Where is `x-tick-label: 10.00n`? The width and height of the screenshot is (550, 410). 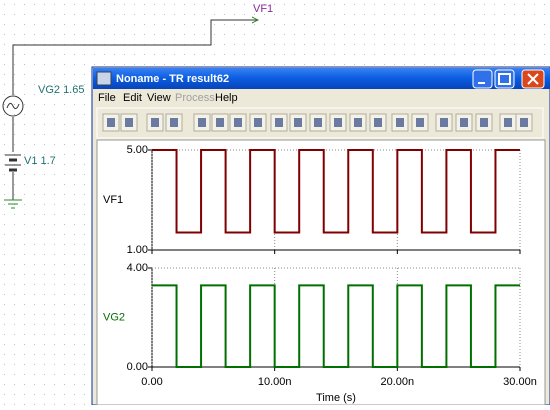 x-tick-label: 10.00n is located at coordinates (275, 382).